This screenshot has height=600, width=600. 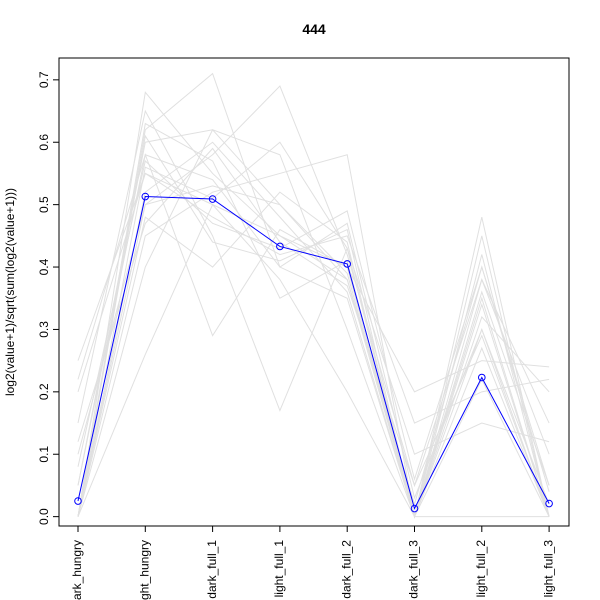 I want to click on x-tick-label-light_full_1: light_full_1, so click(x=279, y=569).